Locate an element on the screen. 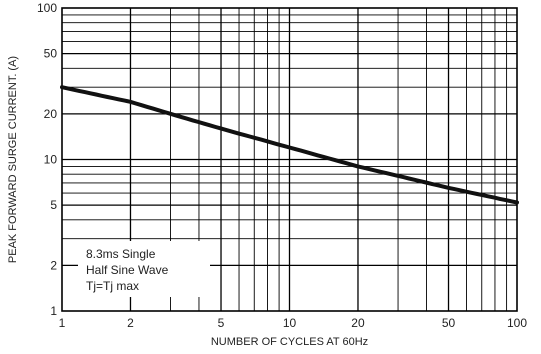 This screenshot has height=354, width=541. x-tick-label: 1 is located at coordinates (62, 323).